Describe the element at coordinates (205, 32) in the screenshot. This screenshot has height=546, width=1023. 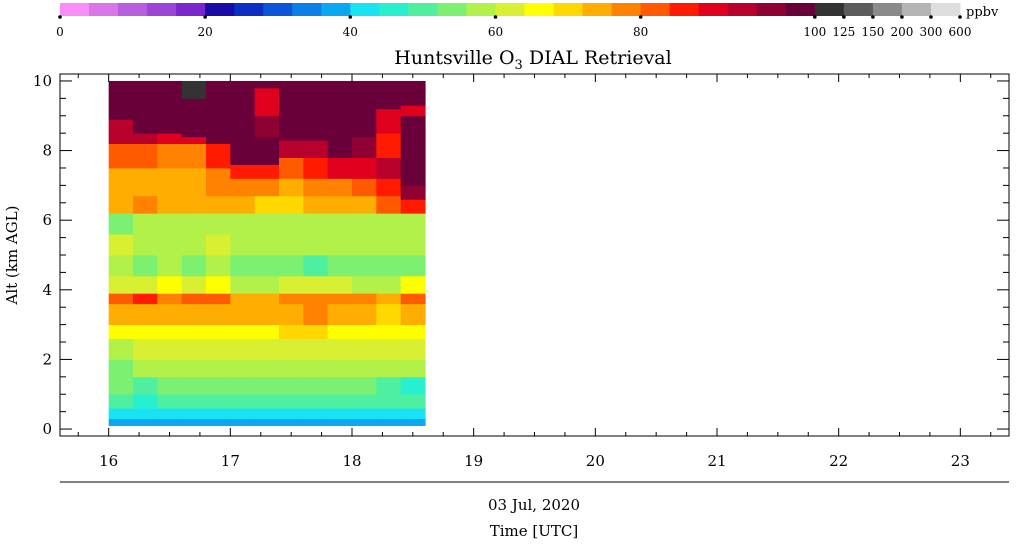
I see `colorbar-tick-label: 20` at that location.